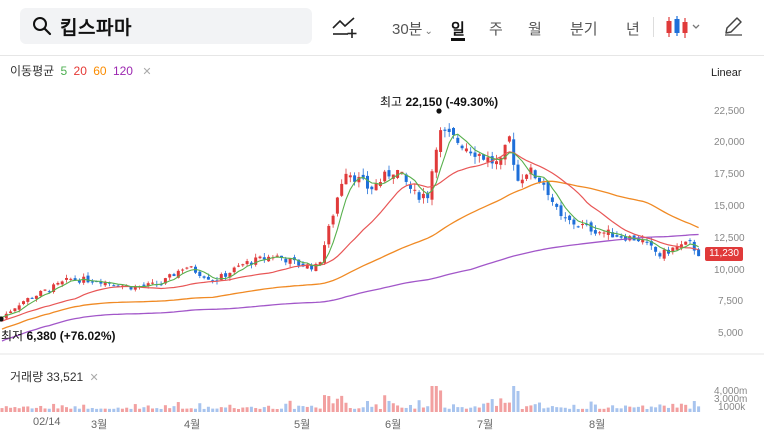 The height and width of the screenshot is (433, 764). Describe the element at coordinates (32, 71) in the screenshot. I see `ma-legend-title: 이동평균` at that location.